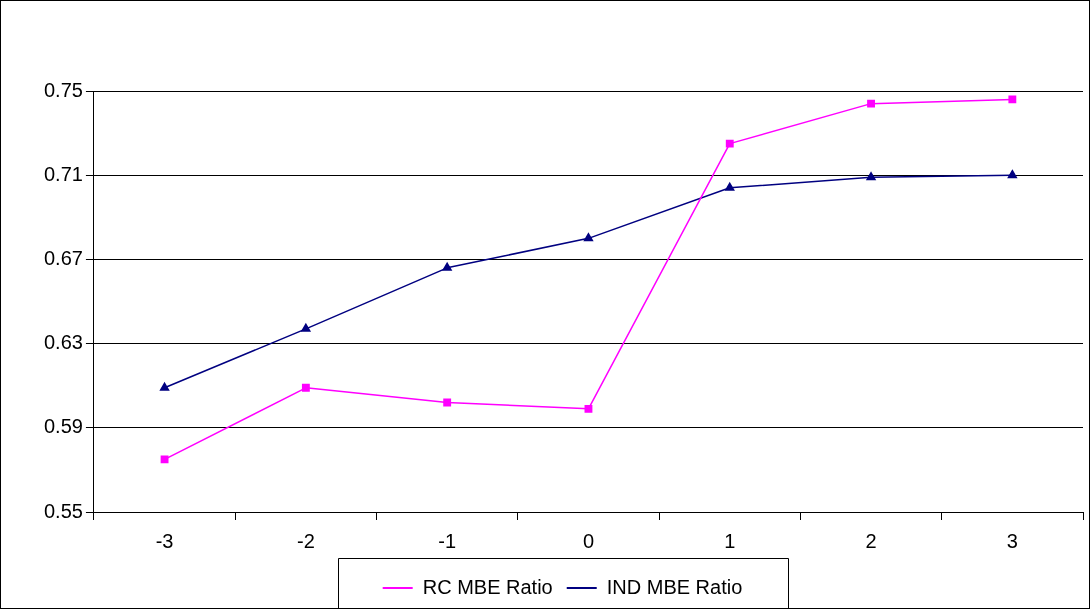 The height and width of the screenshot is (609, 1090). I want to click on x-tick-label: 3, so click(1012, 540).